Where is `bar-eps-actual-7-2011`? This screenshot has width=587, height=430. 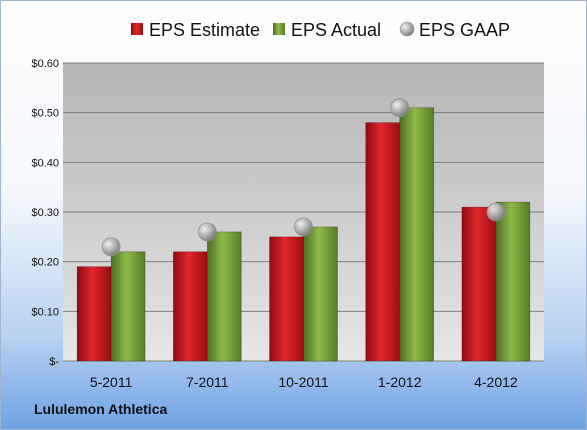 bar-eps-actual-7-2011 is located at coordinates (224, 296).